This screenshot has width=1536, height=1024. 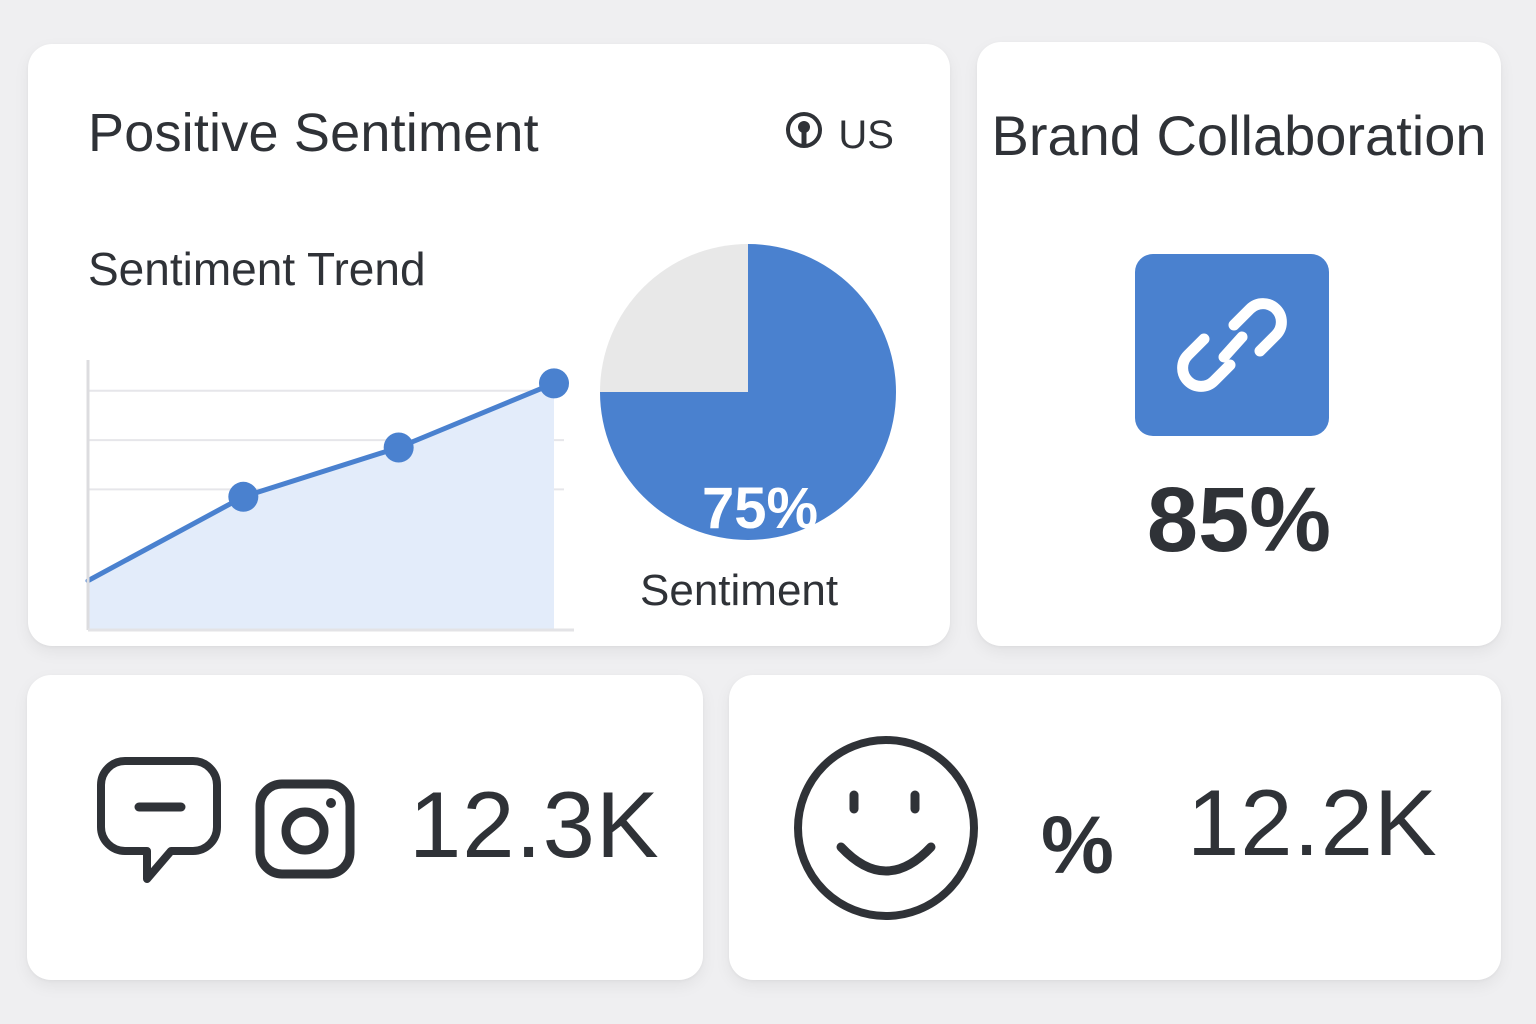 What do you see at coordinates (1239, 135) in the screenshot?
I see `card-title: Brand Collaboration` at bounding box center [1239, 135].